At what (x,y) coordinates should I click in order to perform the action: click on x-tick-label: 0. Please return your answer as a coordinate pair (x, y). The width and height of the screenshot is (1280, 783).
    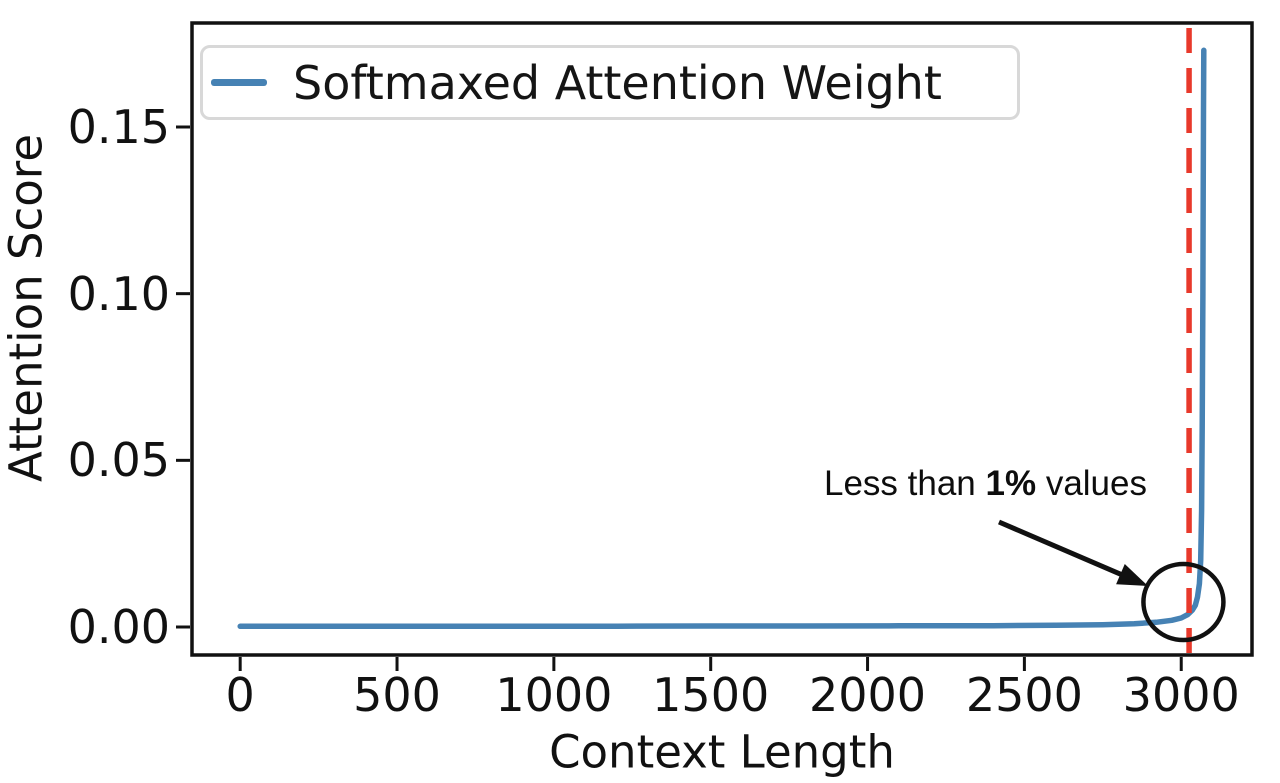
    Looking at the image, I should click on (240, 695).